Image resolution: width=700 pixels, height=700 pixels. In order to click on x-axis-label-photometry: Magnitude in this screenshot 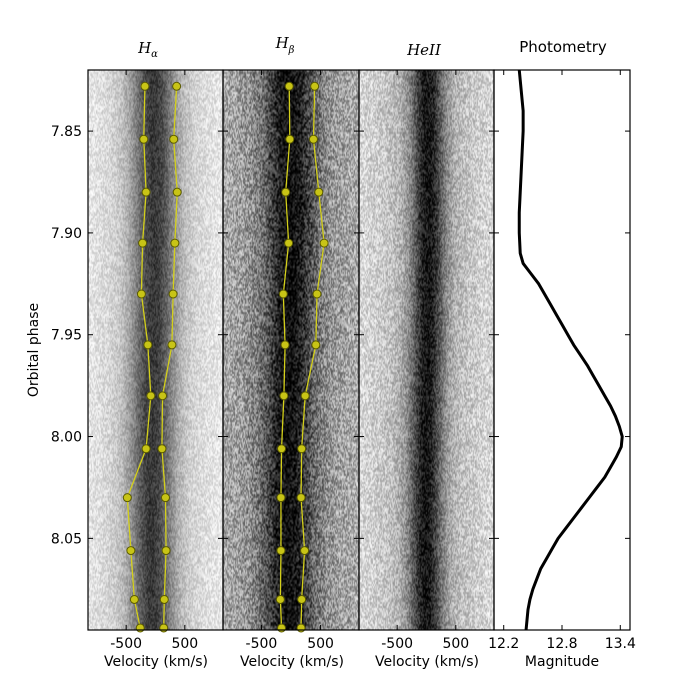, I will do `click(562, 662)`.